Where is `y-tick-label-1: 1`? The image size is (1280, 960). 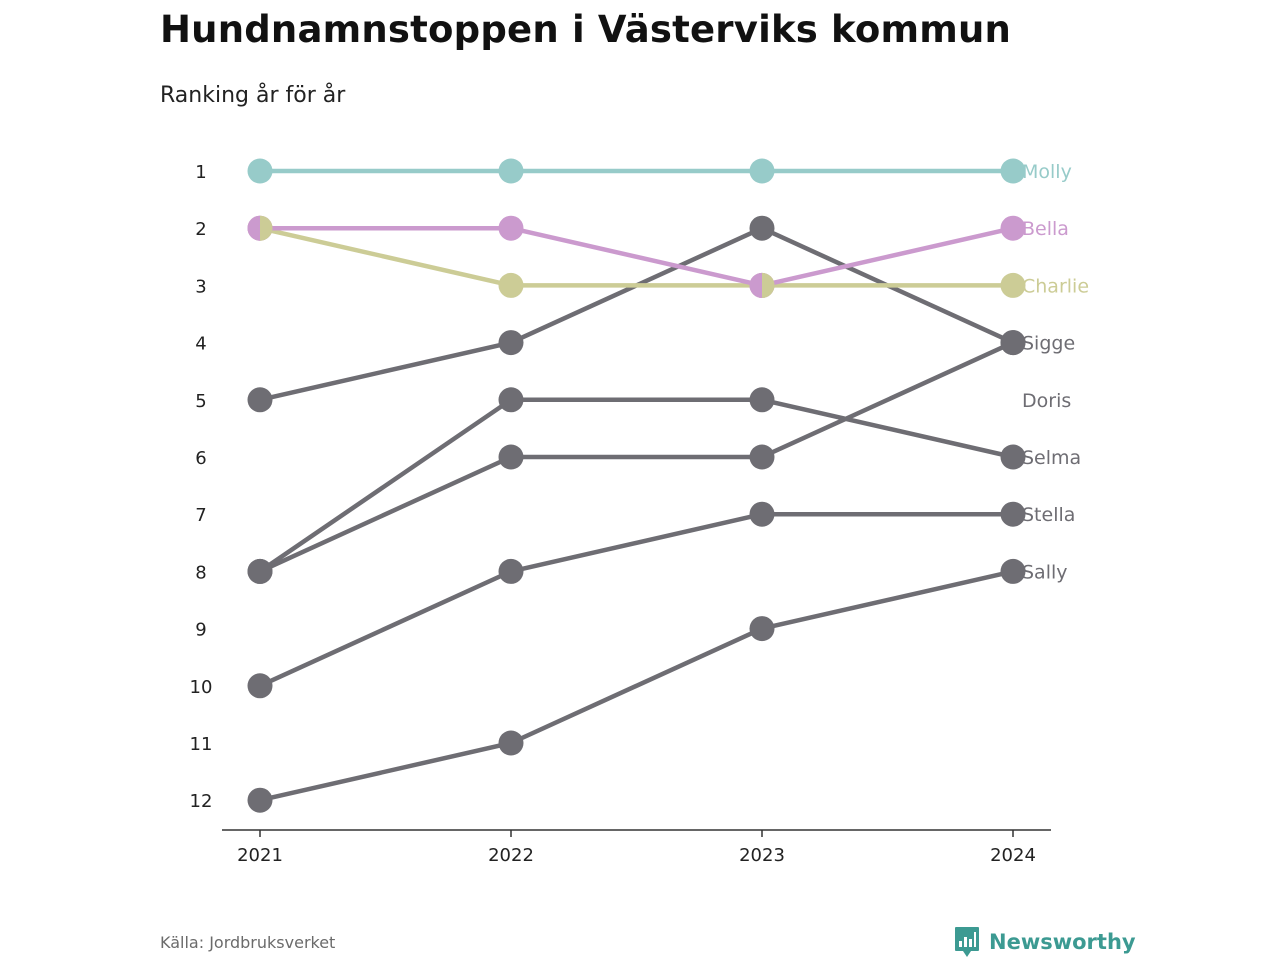 y-tick-label-1: 1 is located at coordinates (200, 172).